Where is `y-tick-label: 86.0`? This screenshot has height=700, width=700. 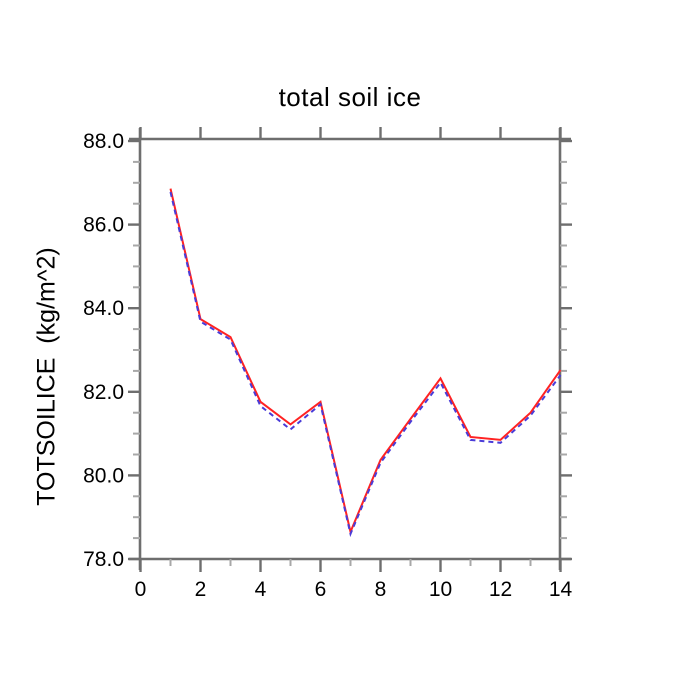
y-tick-label: 86.0 is located at coordinates (103, 225).